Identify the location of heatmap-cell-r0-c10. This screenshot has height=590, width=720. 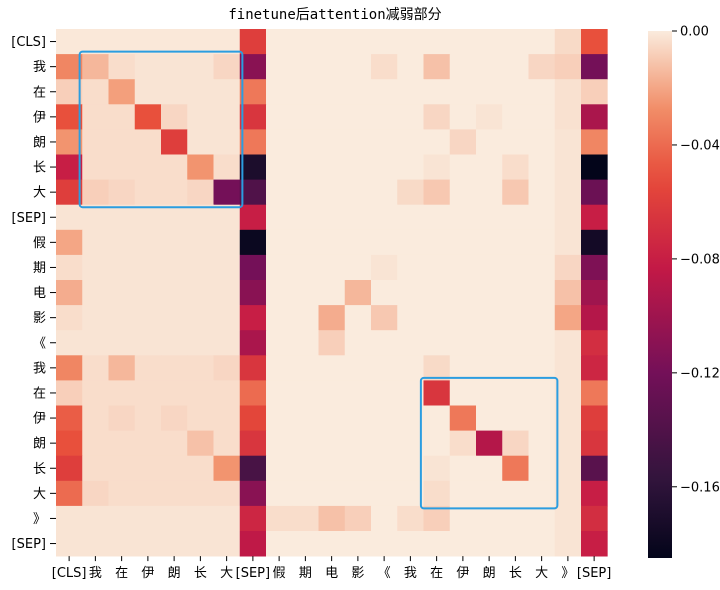
(332, 42).